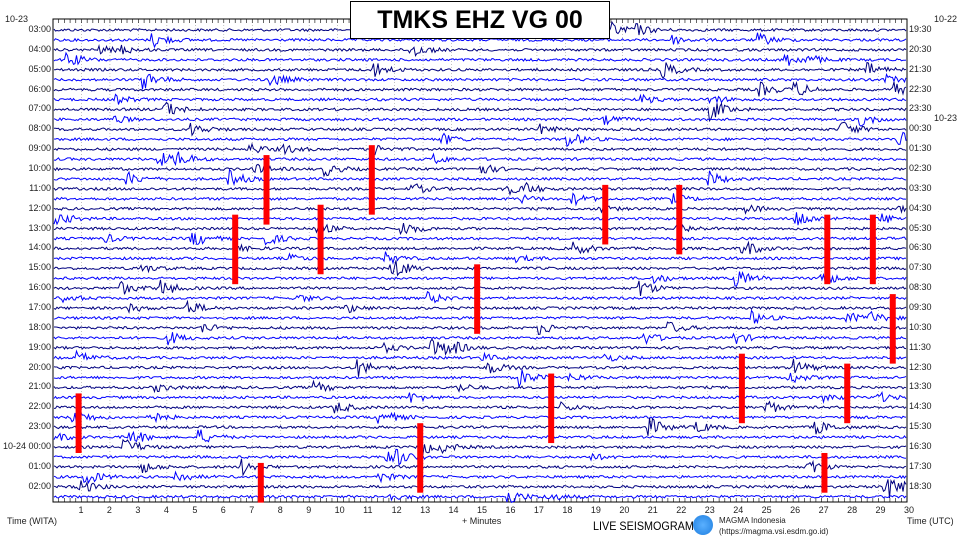 This screenshot has height=540, width=960. Describe the element at coordinates (39, 465) in the screenshot. I see `left-time-label: 01:00` at that location.